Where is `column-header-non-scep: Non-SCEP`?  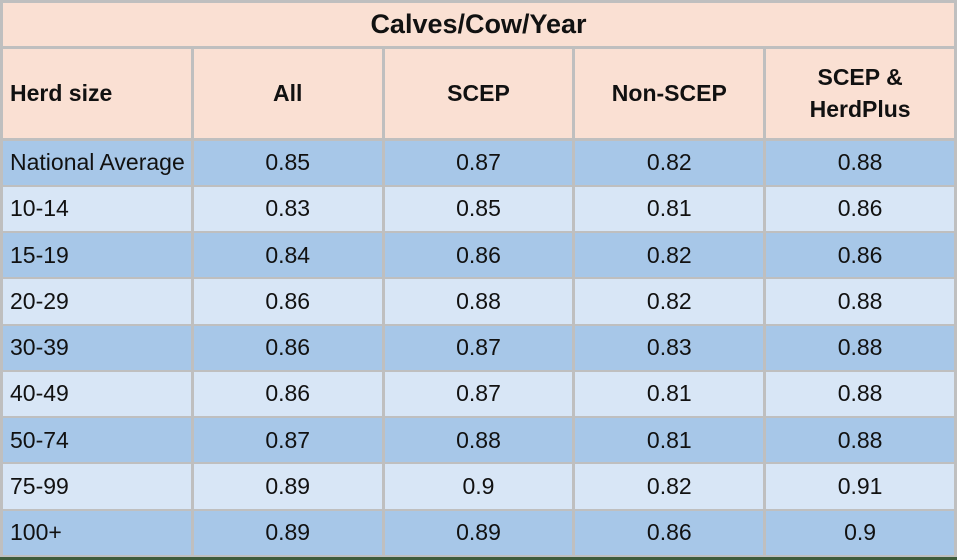 column-header-non-scep: Non-SCEP is located at coordinates (669, 93).